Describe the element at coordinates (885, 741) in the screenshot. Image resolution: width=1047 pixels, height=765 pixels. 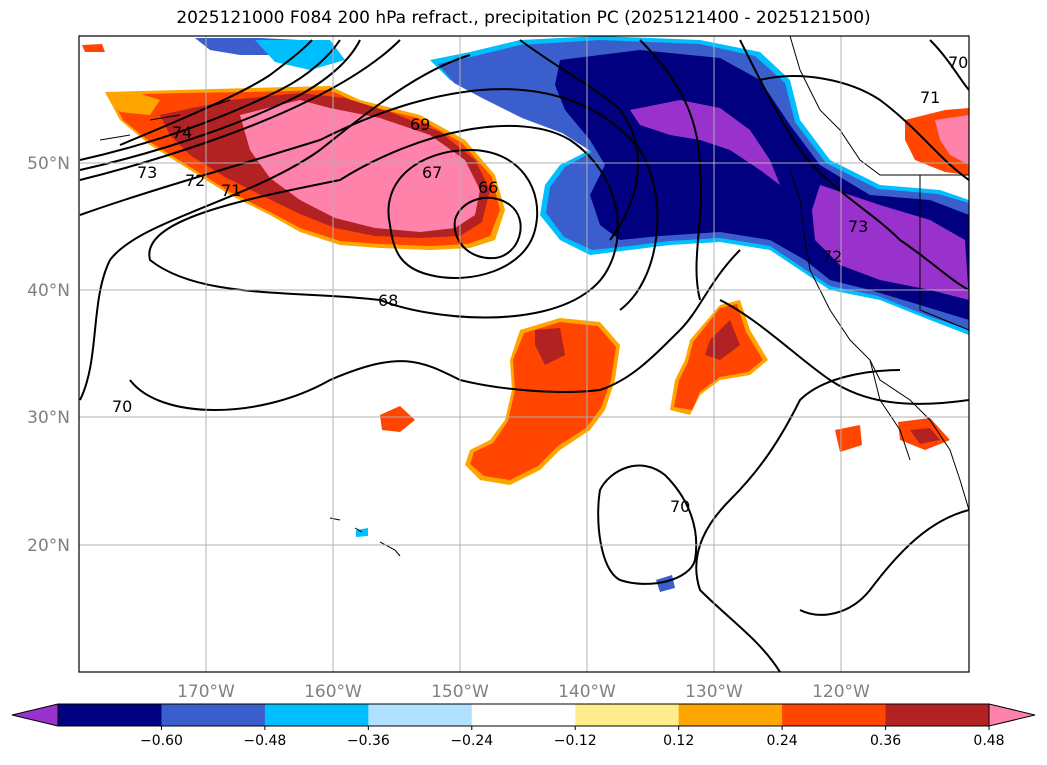
I see `colorbar-tick-label: 0.36` at that location.